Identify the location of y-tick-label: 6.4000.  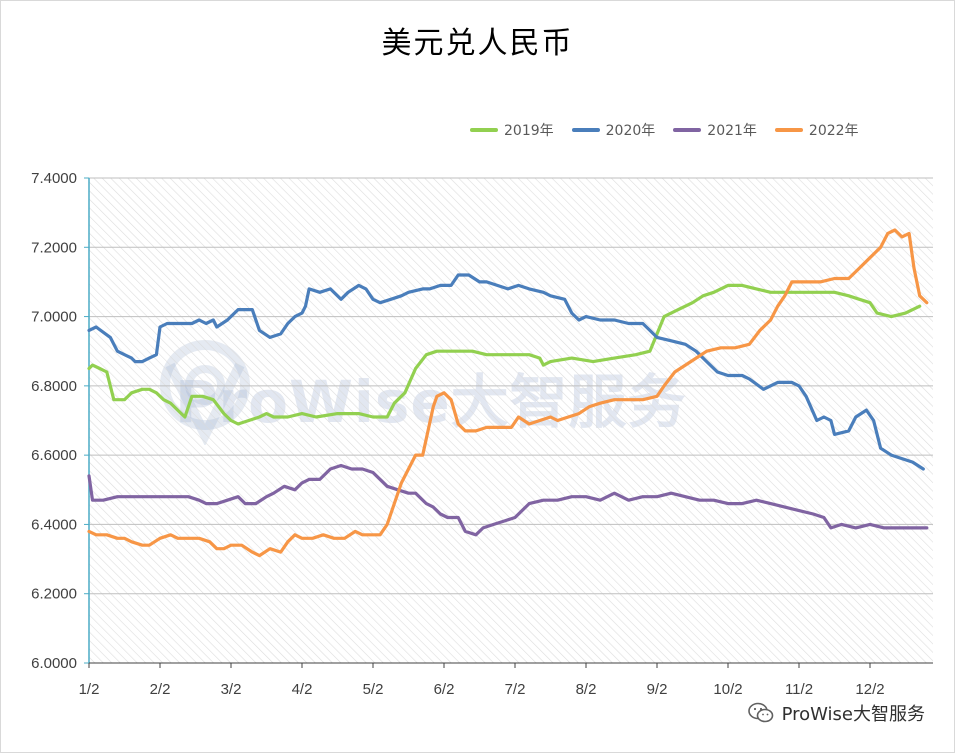
(54, 524).